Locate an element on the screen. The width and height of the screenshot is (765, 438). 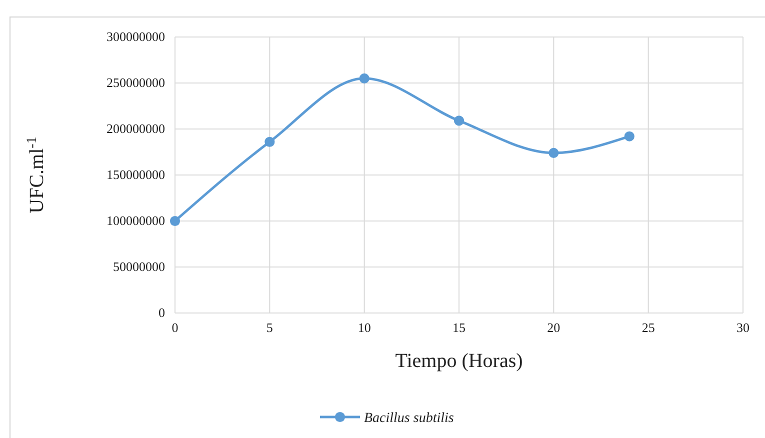
x-axis-title: Tiempo (Horas) is located at coordinates (459, 361).